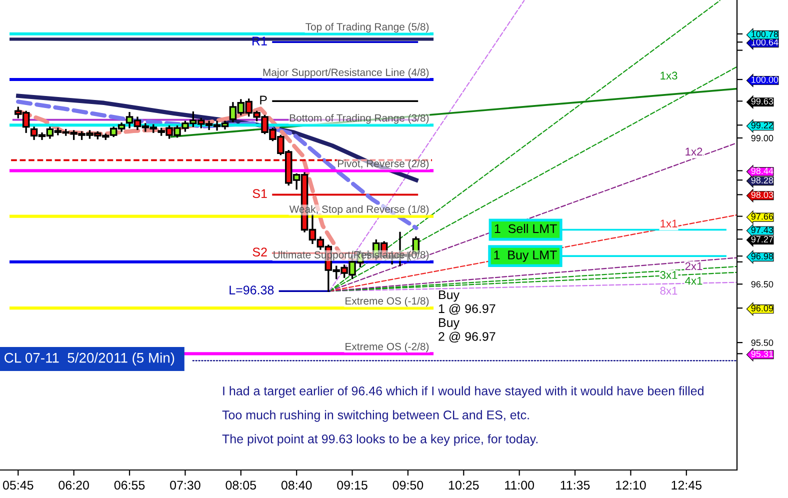 This screenshot has width=788, height=498. I want to click on y-tick-label: 98.28, so click(762, 180).